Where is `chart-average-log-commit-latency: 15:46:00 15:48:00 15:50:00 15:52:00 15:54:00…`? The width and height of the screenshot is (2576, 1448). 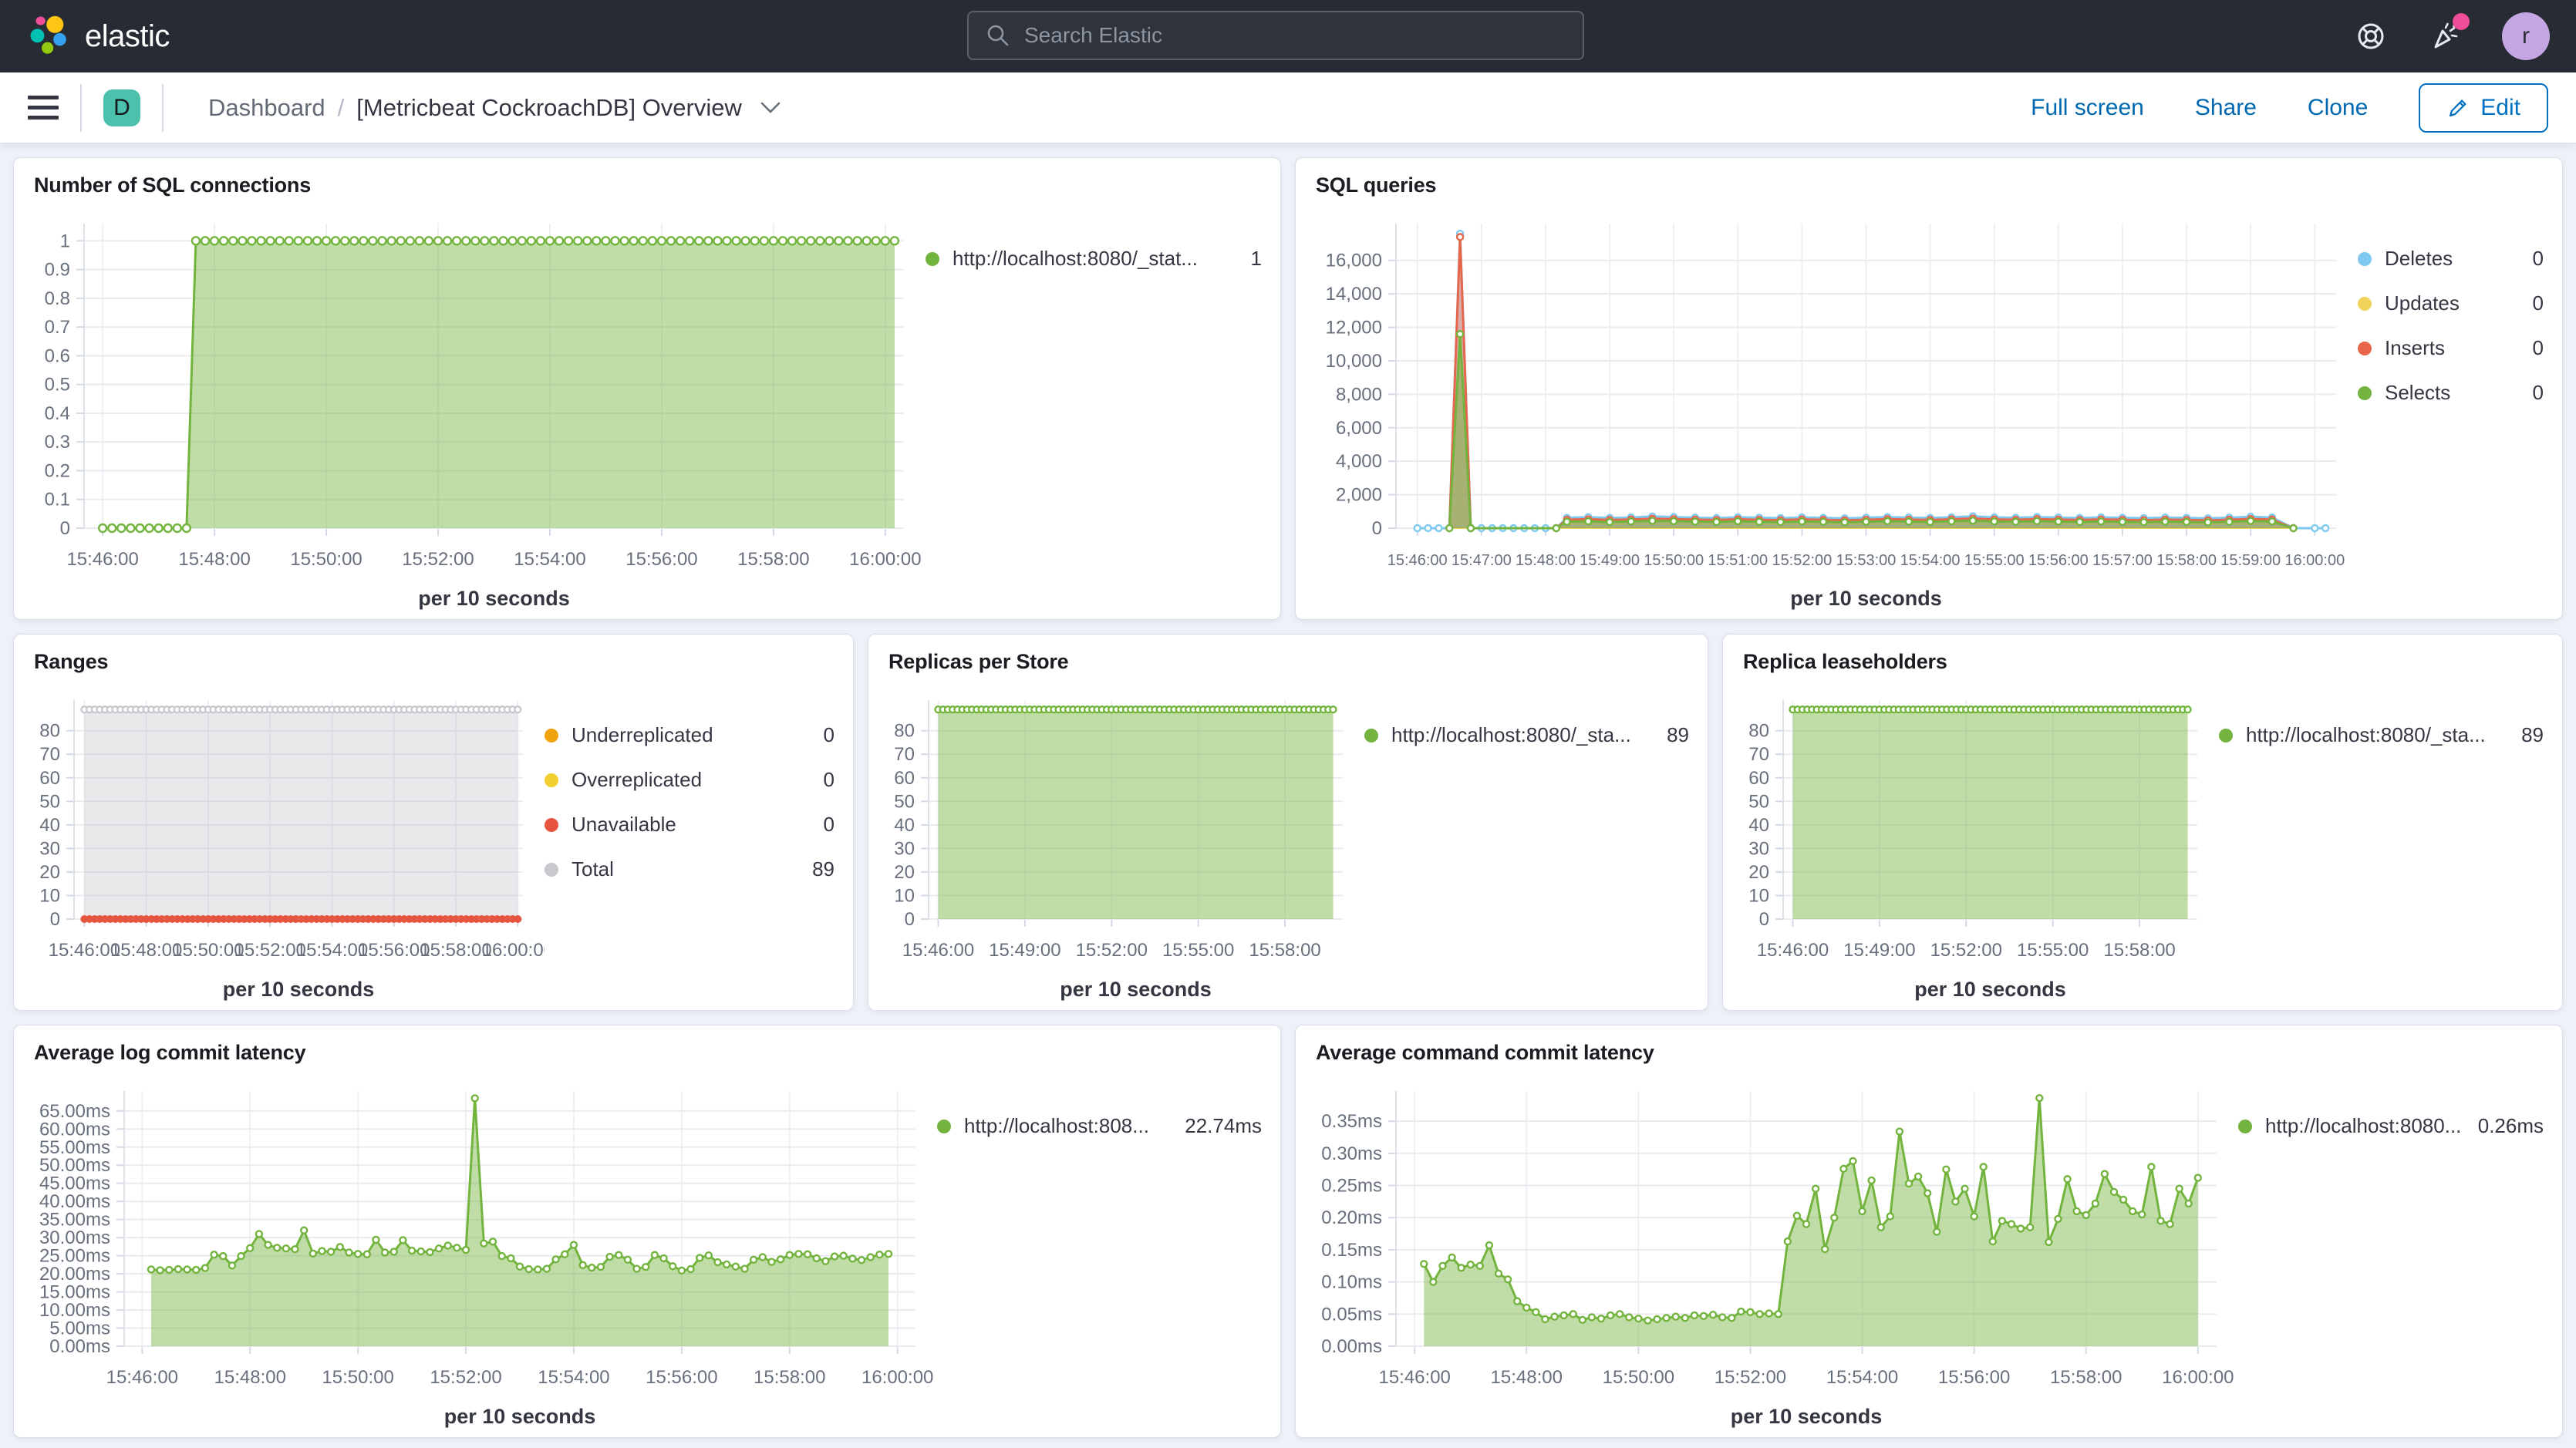 chart-average-log-commit-latency: 15:46:00 15:48:00 15:50:00 15:52:00 15:54:00… is located at coordinates (478, 1250).